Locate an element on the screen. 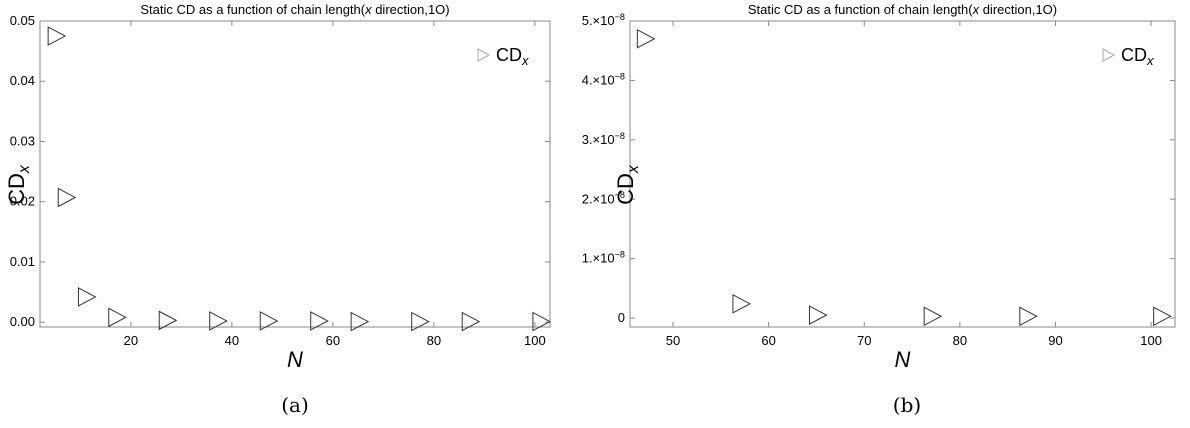 The width and height of the screenshot is (1190, 428). x-tick-label: 90 is located at coordinates (1055, 340).